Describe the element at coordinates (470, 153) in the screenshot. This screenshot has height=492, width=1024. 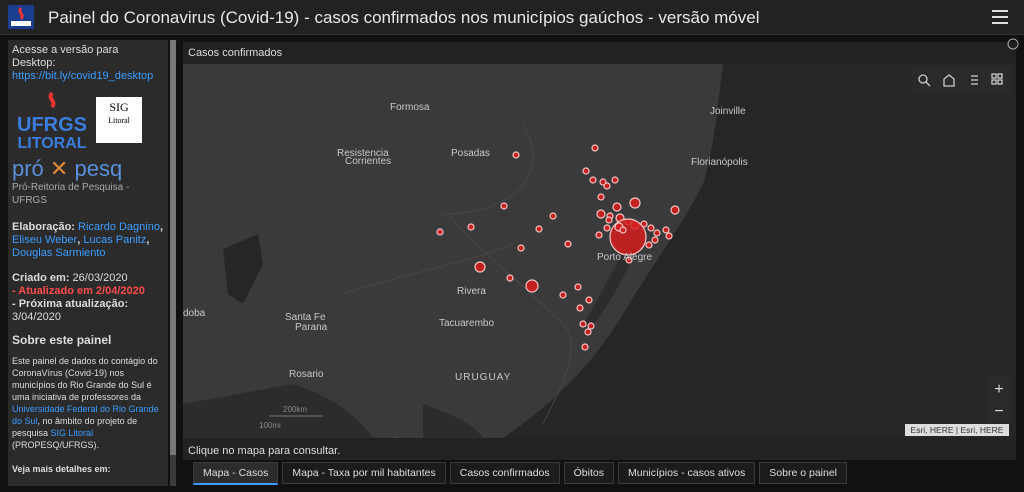
I see `place-label: Posadas` at that location.